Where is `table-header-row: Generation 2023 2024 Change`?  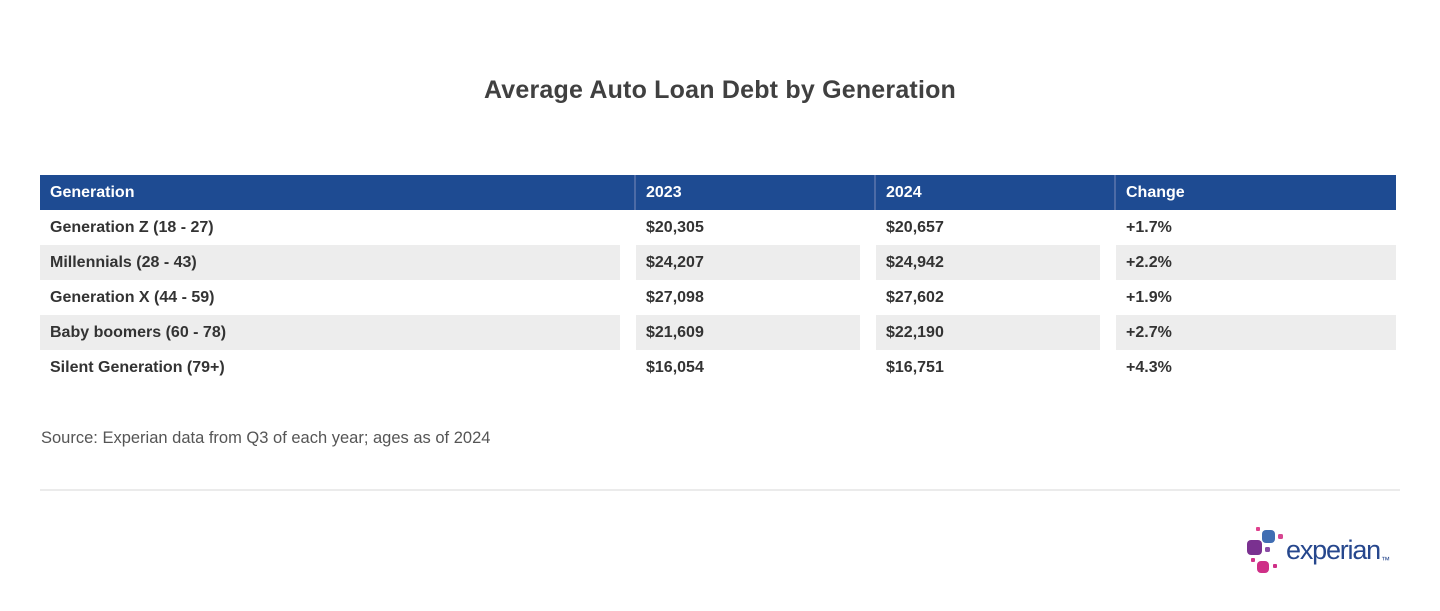 table-header-row: Generation 2023 2024 Change is located at coordinates (718, 192).